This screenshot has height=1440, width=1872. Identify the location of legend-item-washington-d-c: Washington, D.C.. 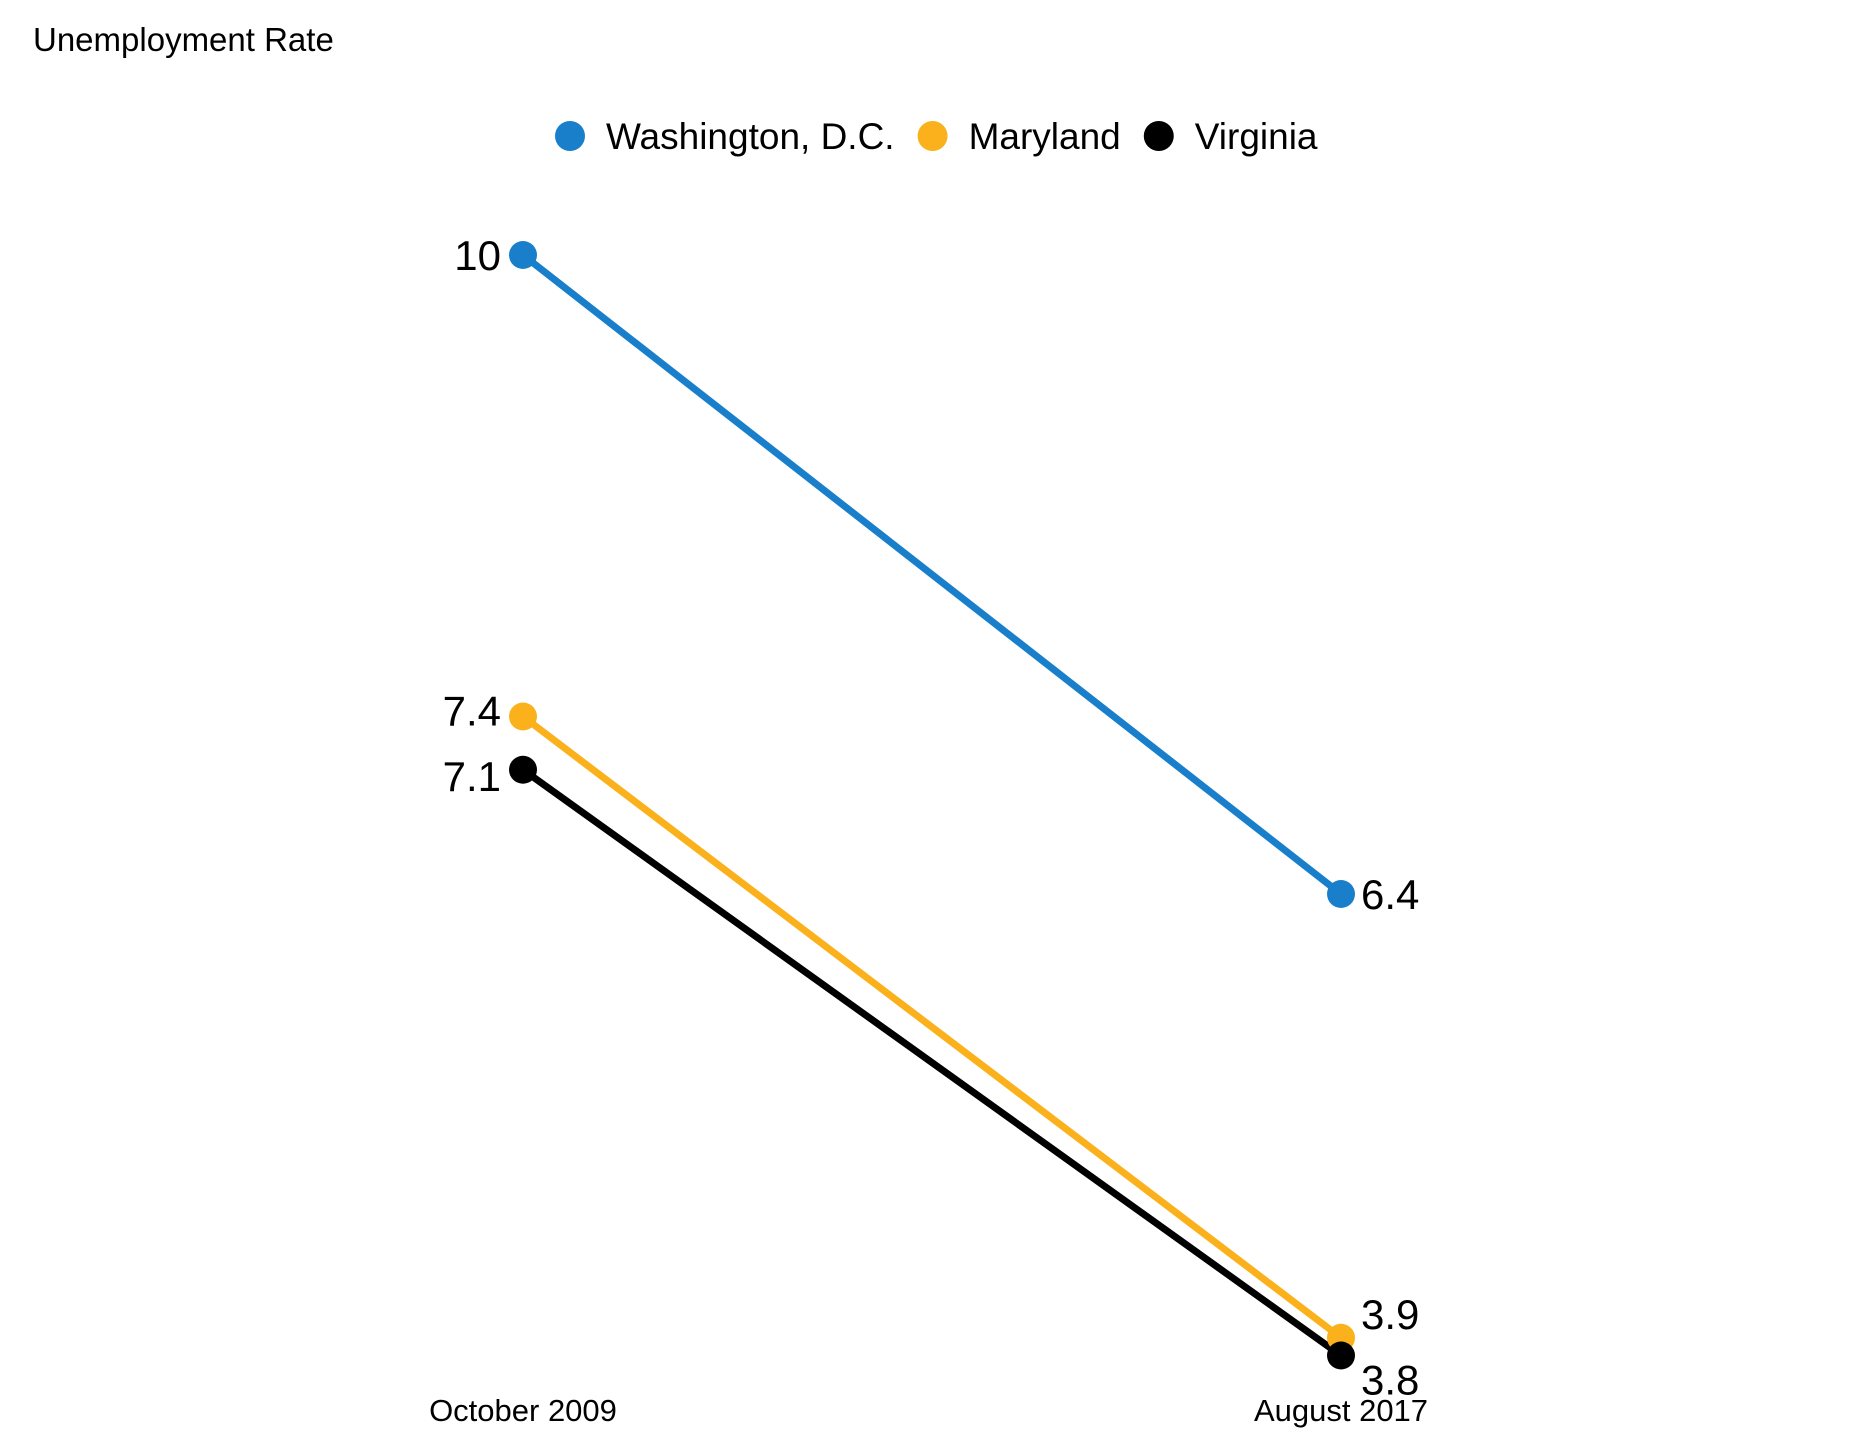
(725, 136).